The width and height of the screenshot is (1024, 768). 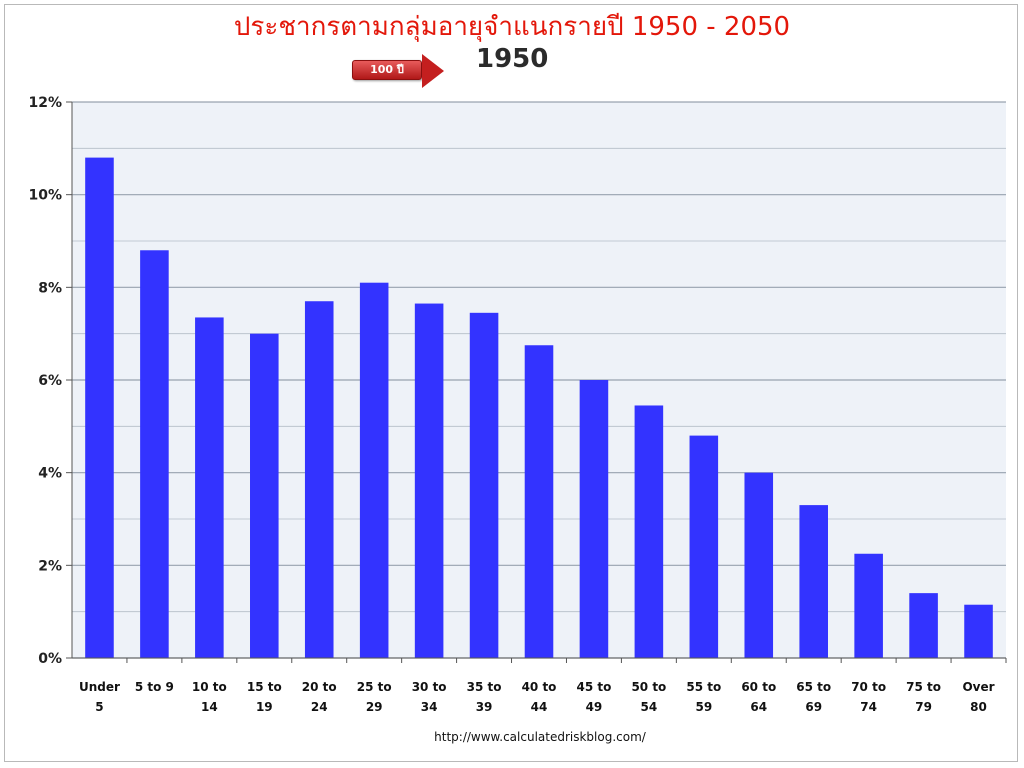 What do you see at coordinates (429, 687) in the screenshot?
I see `x-tick-label: 30 to` at bounding box center [429, 687].